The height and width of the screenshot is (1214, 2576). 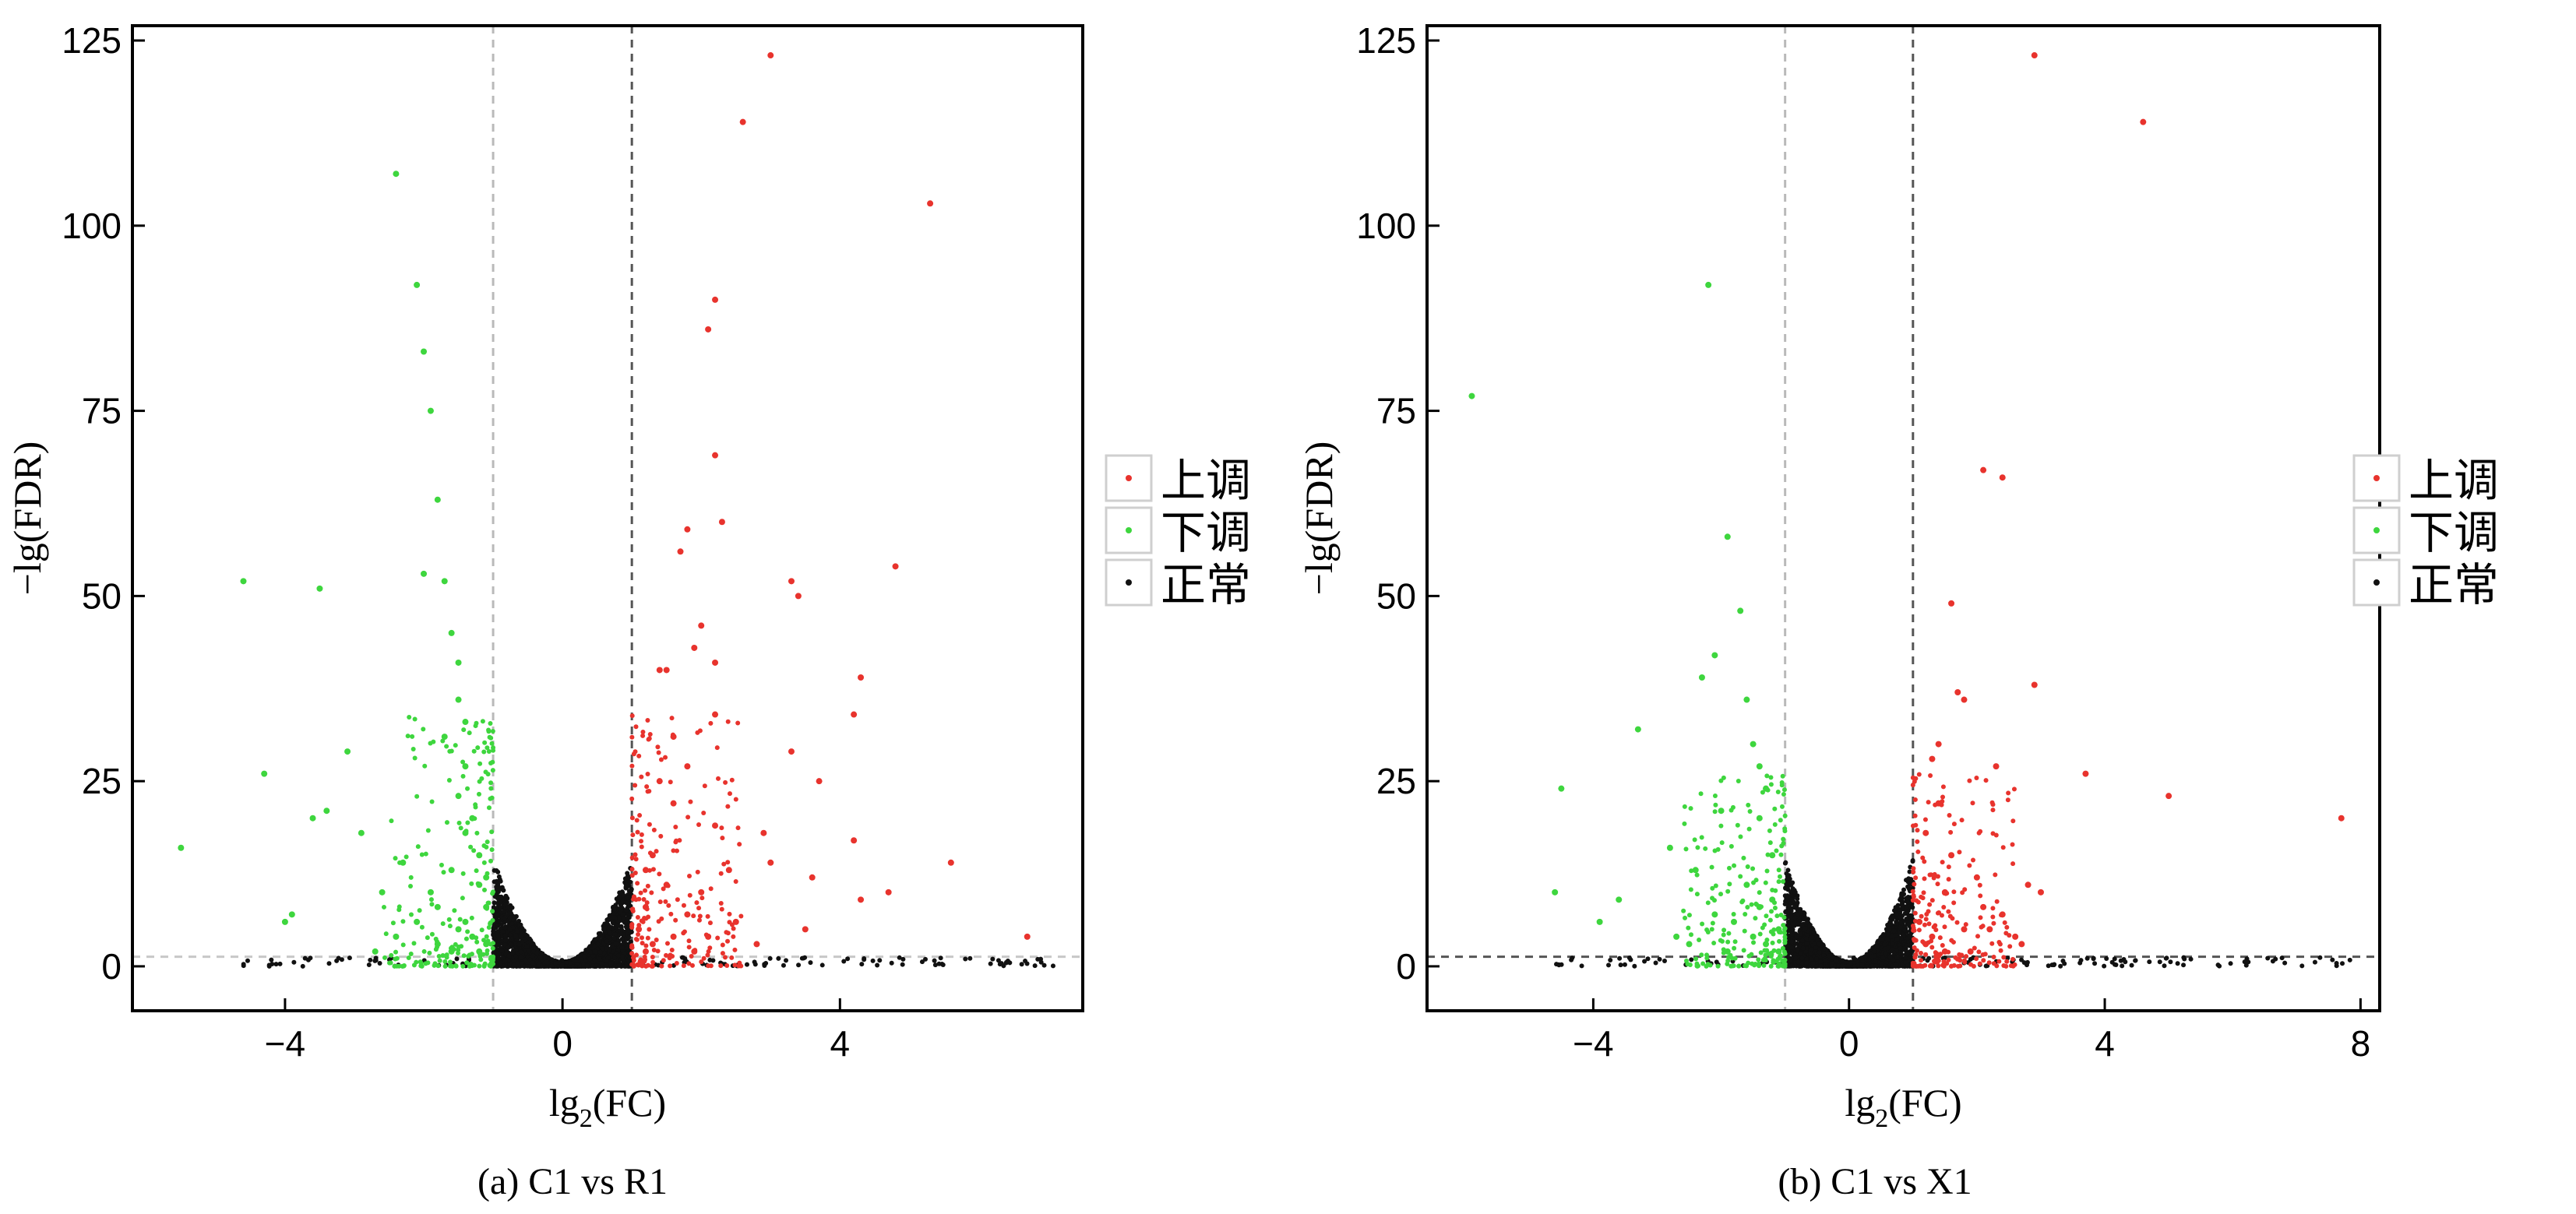 What do you see at coordinates (572, 1181) in the screenshot?
I see `panel-caption: (a) C1 vs R1` at bounding box center [572, 1181].